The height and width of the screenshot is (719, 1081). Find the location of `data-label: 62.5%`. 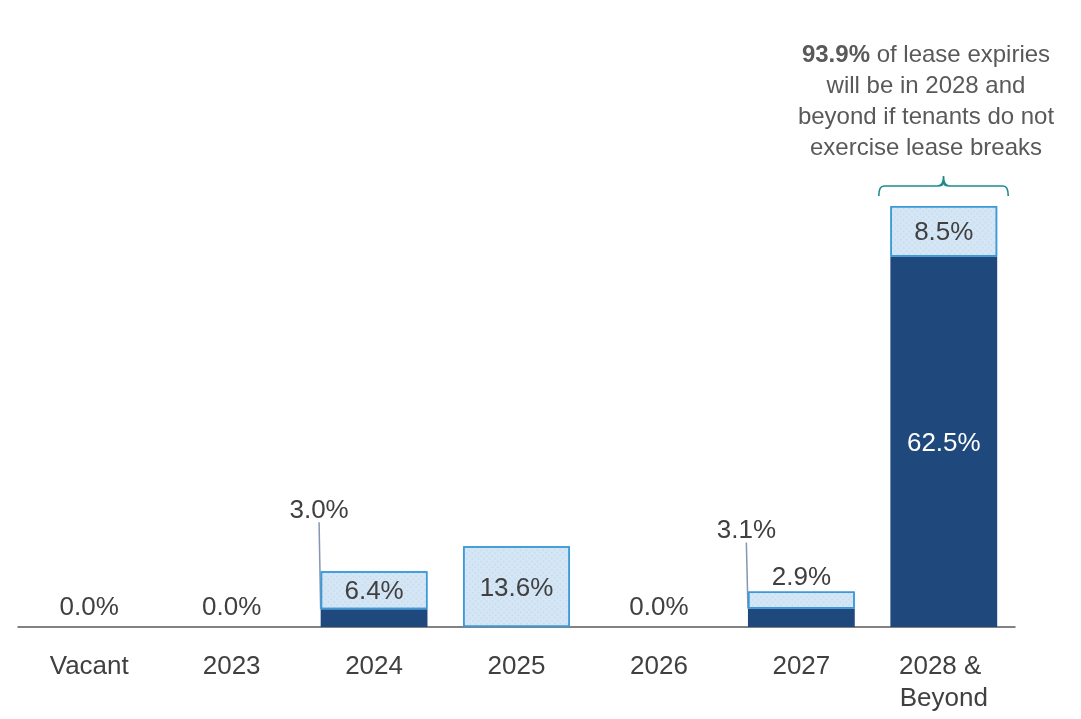

data-label: 62.5% is located at coordinates (943, 441).